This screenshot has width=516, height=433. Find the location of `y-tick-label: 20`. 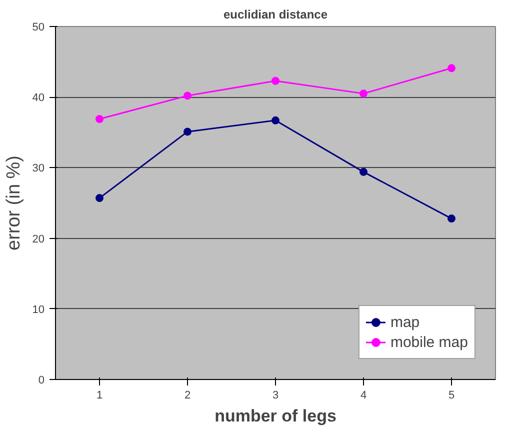

y-tick-label: 20 is located at coordinates (38, 239).